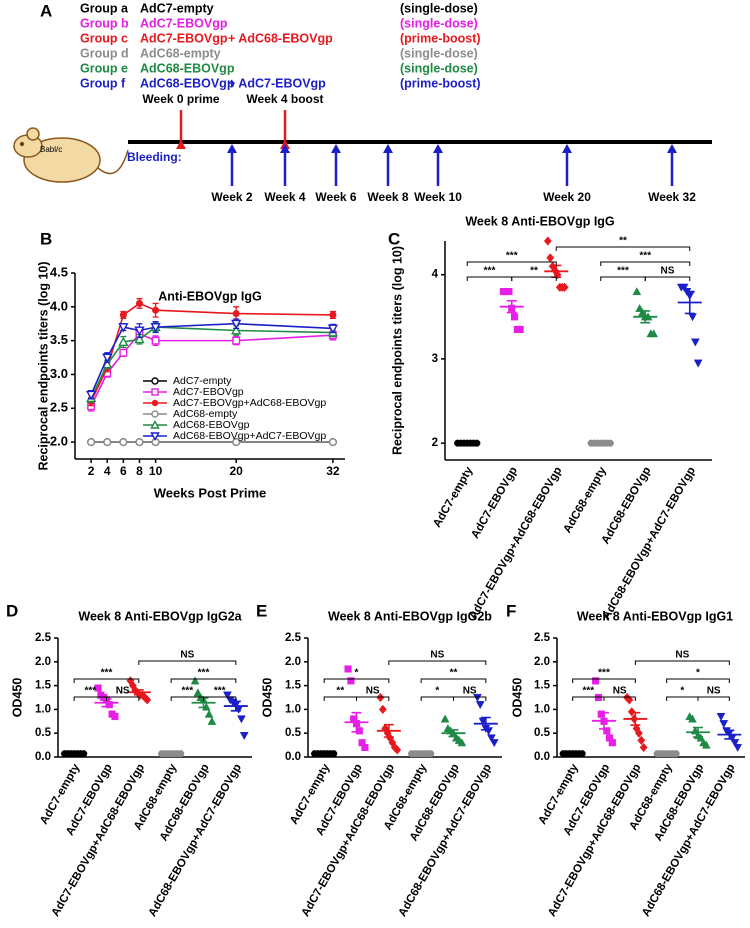 The image size is (750, 928). What do you see at coordinates (333, 471) in the screenshot?
I see `x-tick-label: 32` at bounding box center [333, 471].